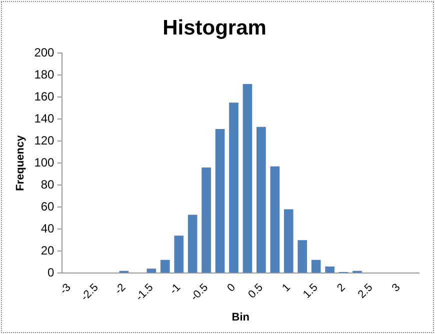  Describe the element at coordinates (199, 293) in the screenshot. I see `x-tick-label: -0.5` at that location.